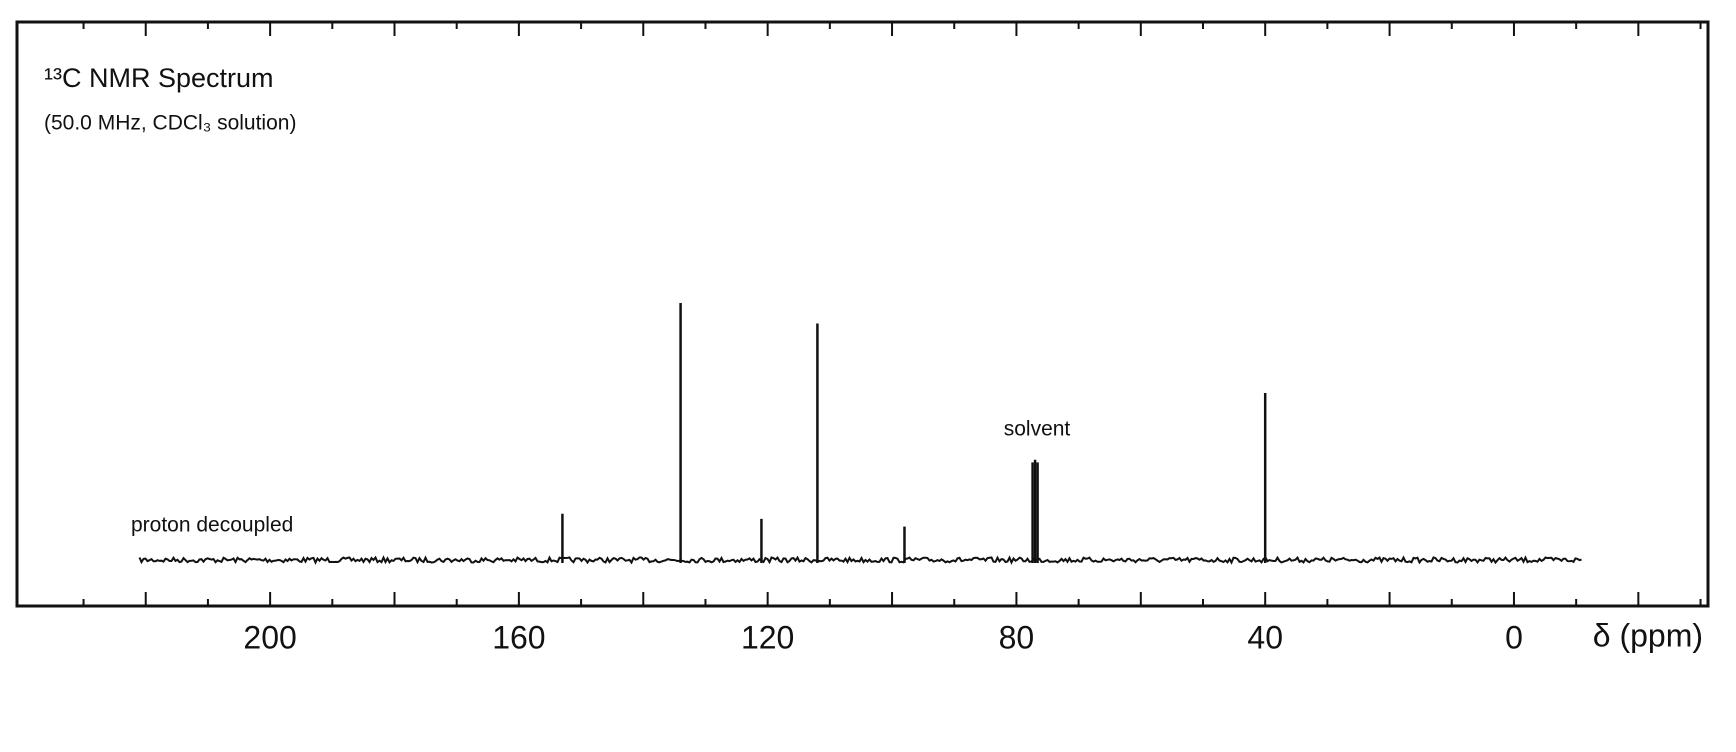 The height and width of the screenshot is (752, 1736). Describe the element at coordinates (1017, 637) in the screenshot. I see `x-tick-label: 80` at that location.